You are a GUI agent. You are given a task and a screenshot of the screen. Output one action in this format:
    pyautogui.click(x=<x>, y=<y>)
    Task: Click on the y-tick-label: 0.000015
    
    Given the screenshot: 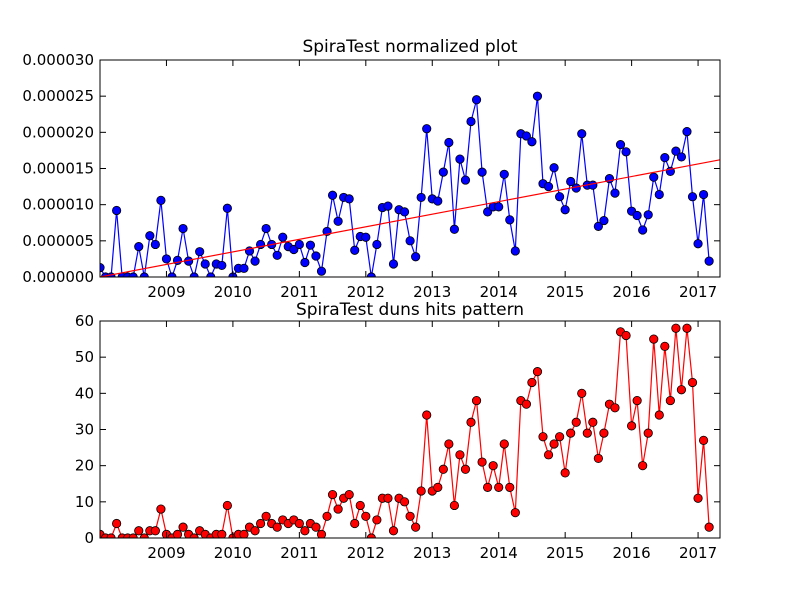 What is the action you would take?
    pyautogui.click(x=58, y=169)
    